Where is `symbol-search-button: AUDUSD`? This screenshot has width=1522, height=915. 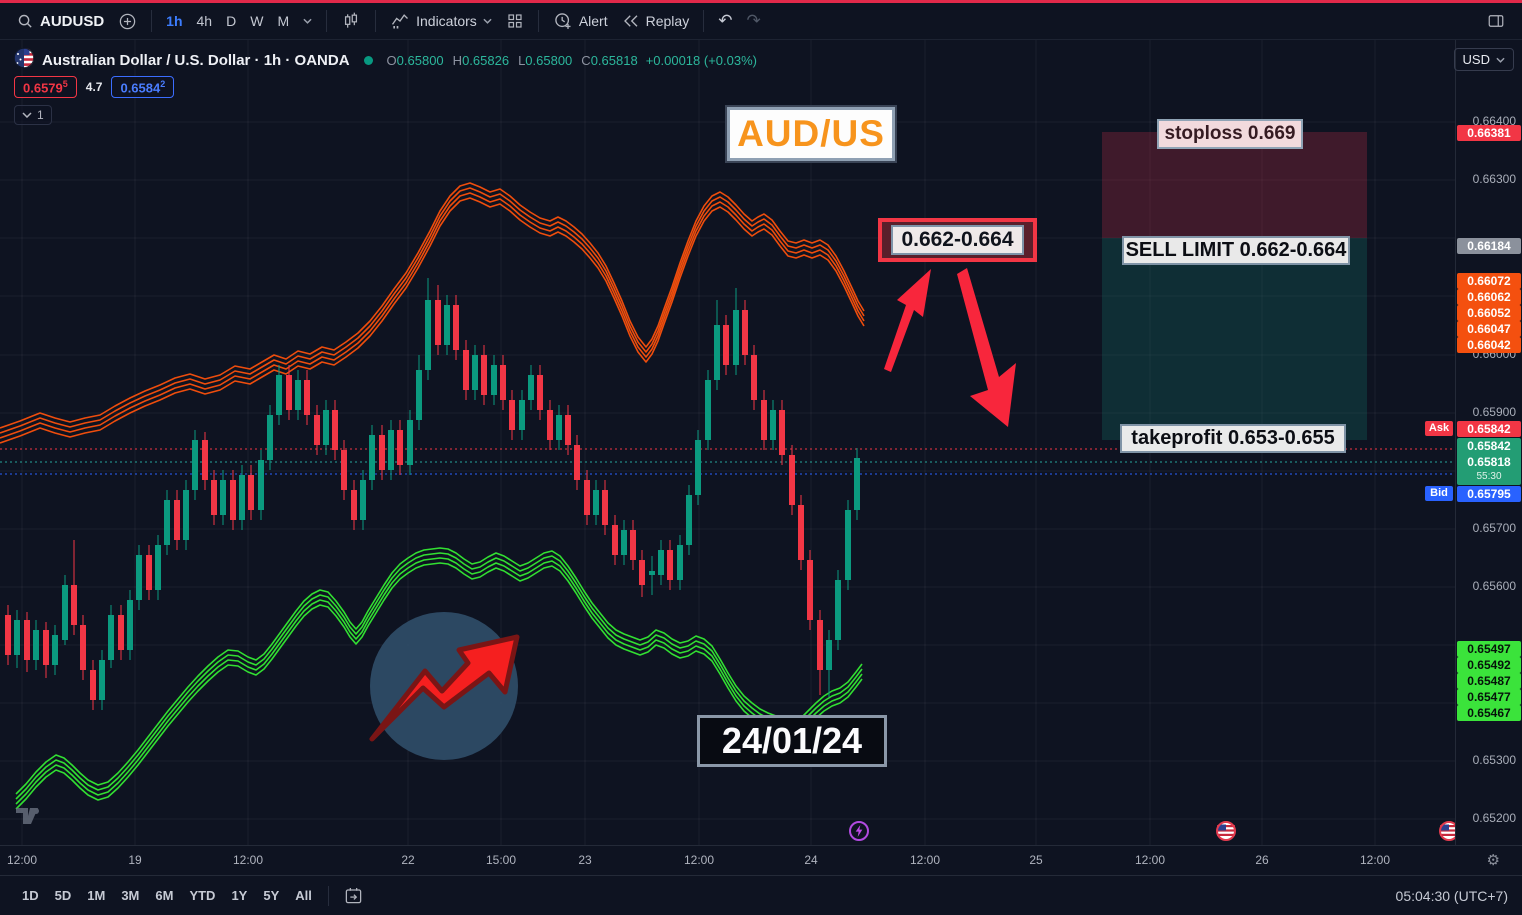
symbol-search-button: AUDUSD is located at coordinates (60, 21).